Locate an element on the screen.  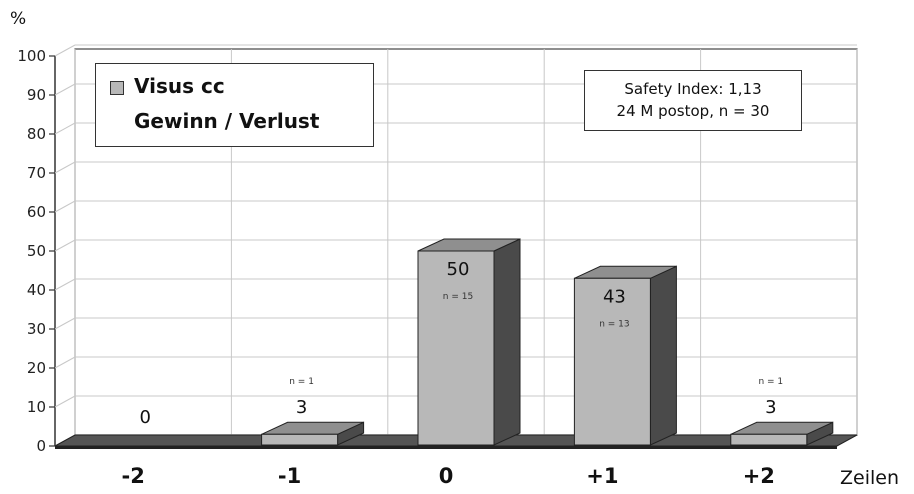
safety-index-text: Safety Index: 1,13 is located at coordinates (693, 89).